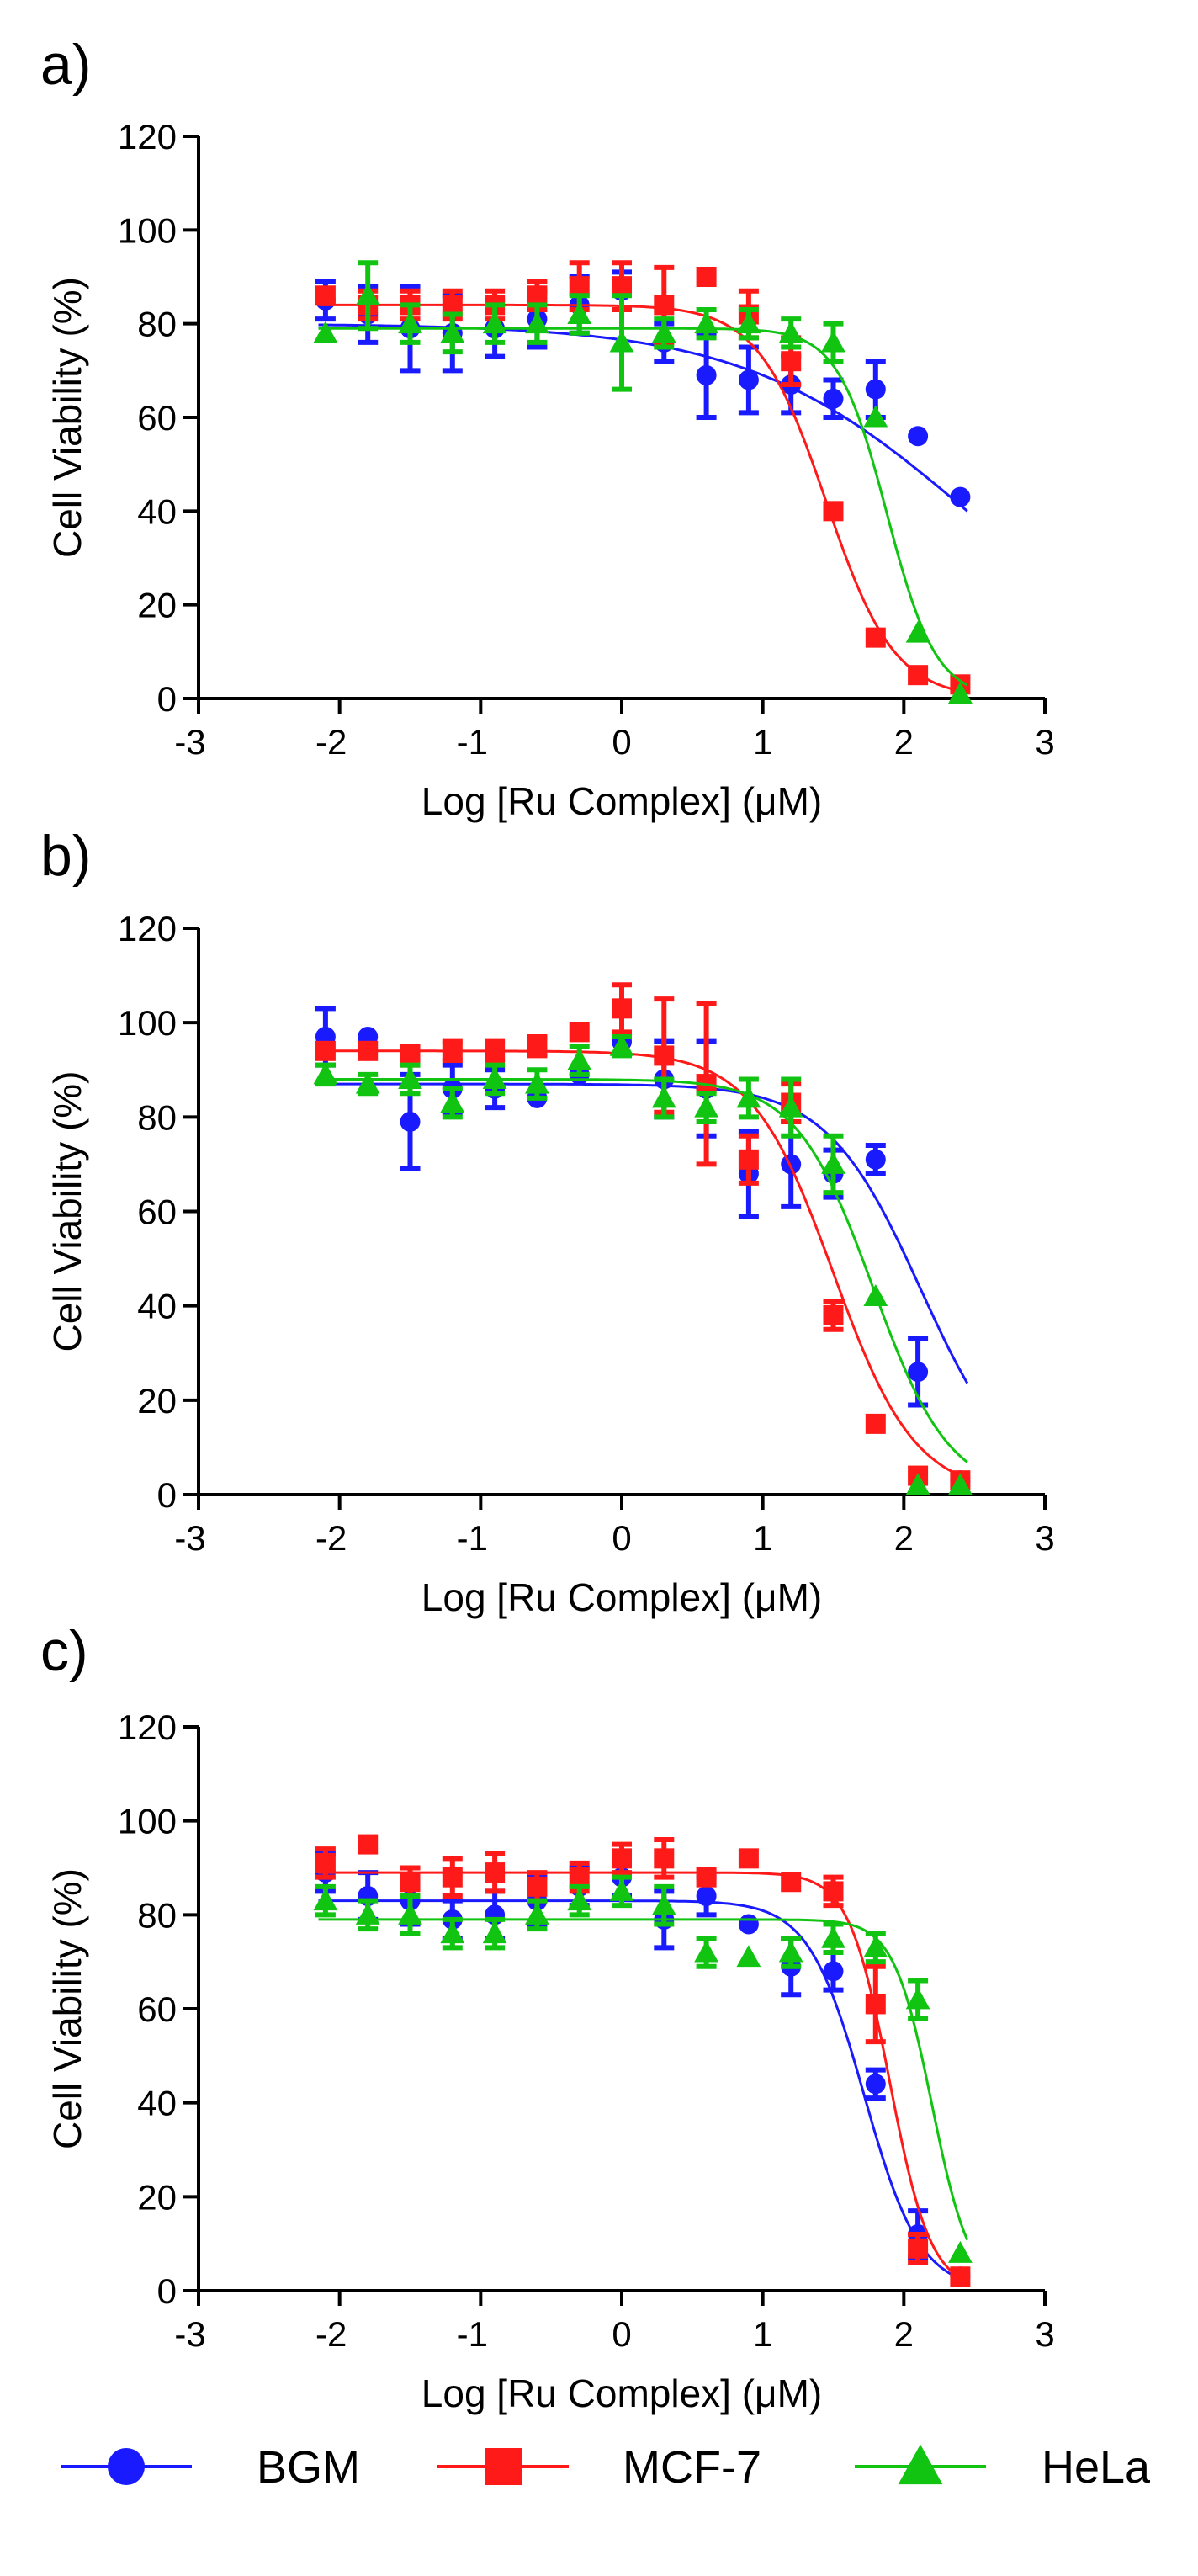 Image resolution: width=1198 pixels, height=2576 pixels. I want to click on y-tick-label: 0, so click(167, 1495).